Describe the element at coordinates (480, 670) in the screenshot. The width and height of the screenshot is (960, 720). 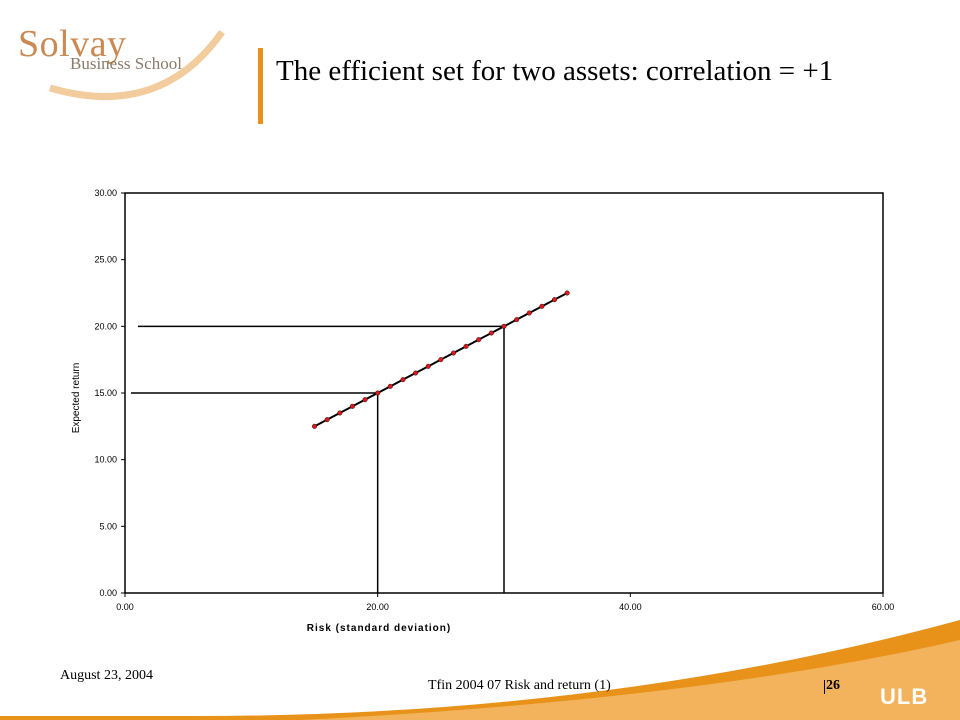
I see `footer-swoosh-icon` at that location.